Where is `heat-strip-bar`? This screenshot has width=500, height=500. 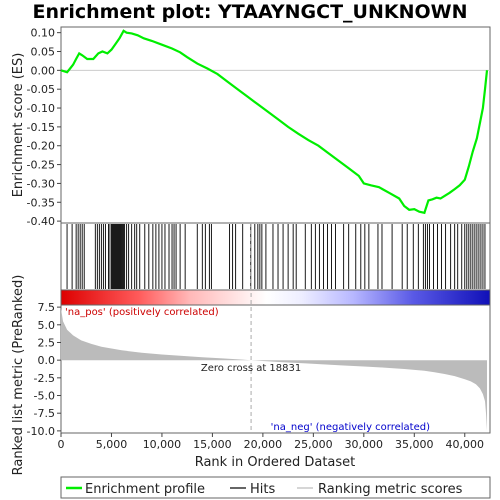
heat-strip-bar is located at coordinates (275, 297).